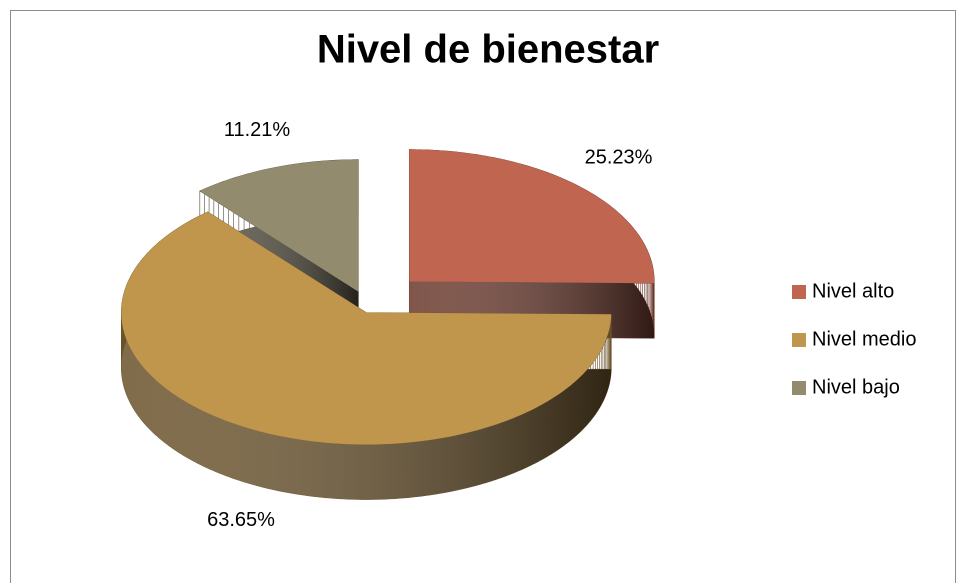 The width and height of the screenshot is (956, 583). I want to click on data-label: 11.21%, so click(257, 130).